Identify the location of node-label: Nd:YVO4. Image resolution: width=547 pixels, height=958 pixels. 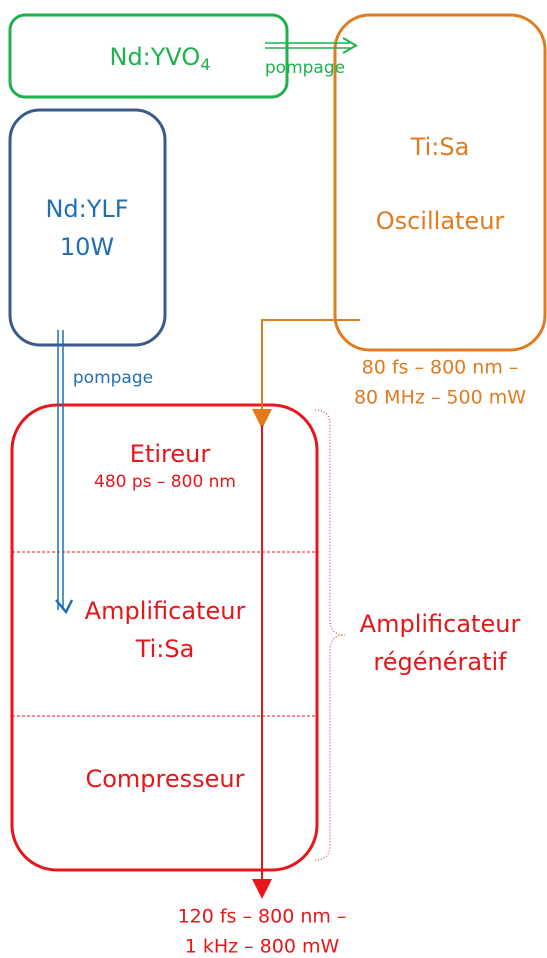
(159, 58).